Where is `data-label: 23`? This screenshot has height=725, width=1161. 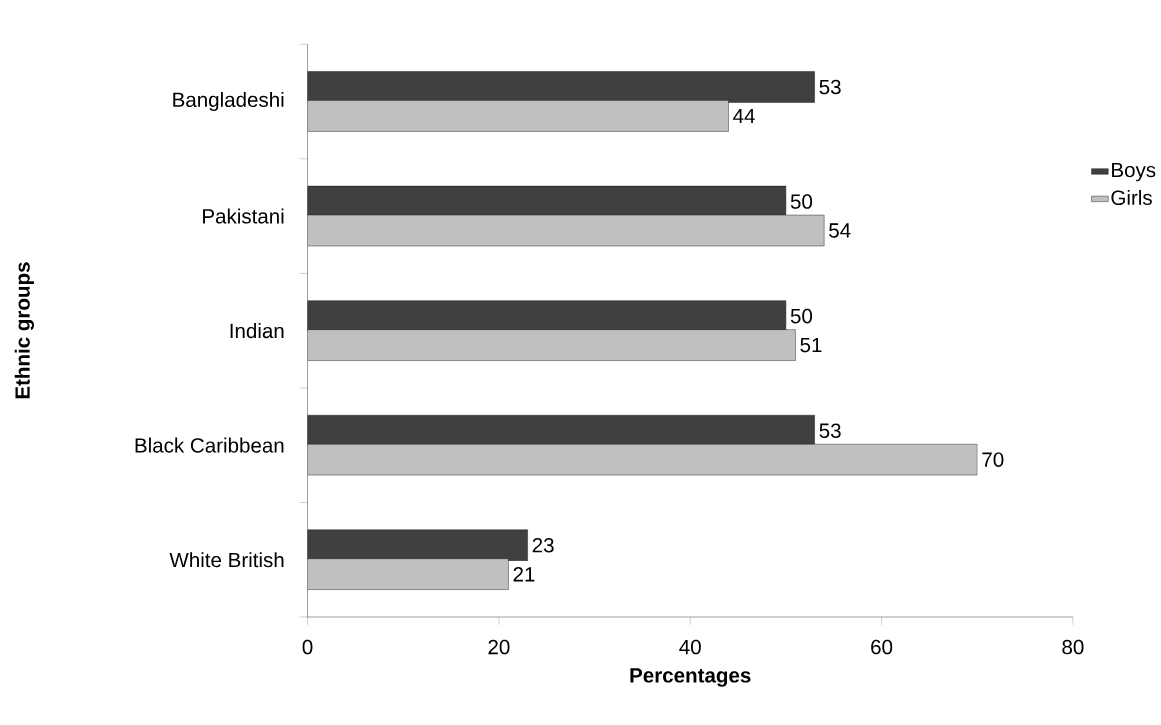
data-label: 23 is located at coordinates (543, 545).